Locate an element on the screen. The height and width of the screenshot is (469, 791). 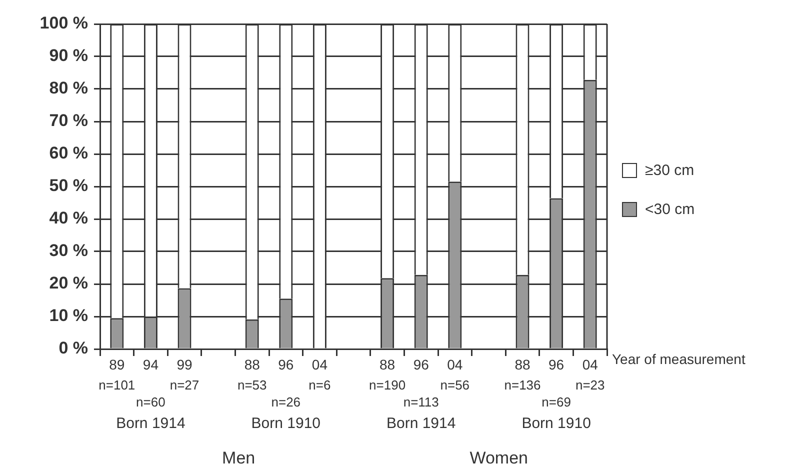
text: n=56 is located at coordinates (455, 385).